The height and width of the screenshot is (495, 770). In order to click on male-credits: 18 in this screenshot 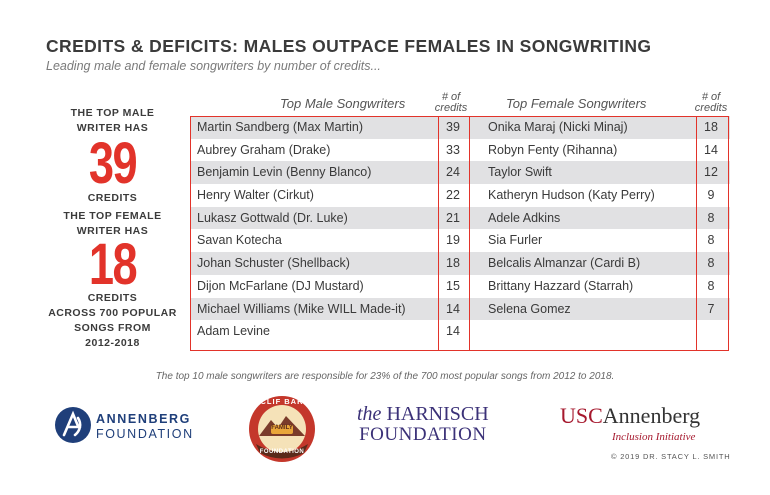, I will do `click(453, 263)`.